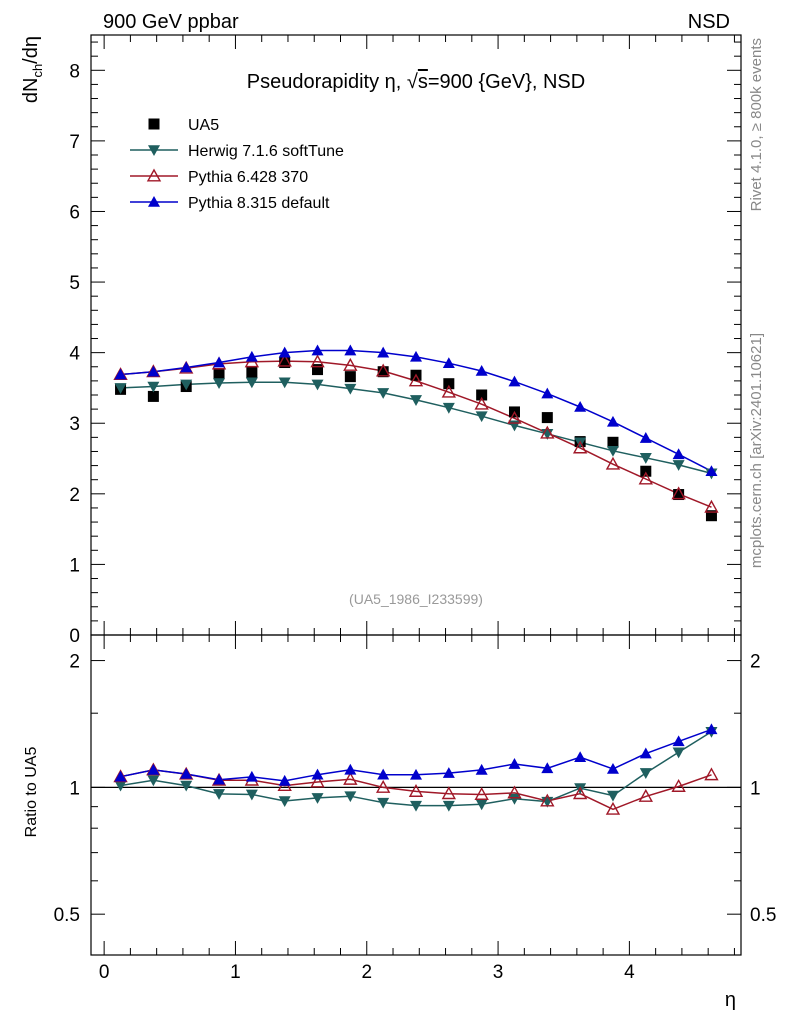 This screenshot has height=1024, width=786. Describe the element at coordinates (423, 82) in the screenshot. I see `plot-title-sqrt-arg: s` at that location.